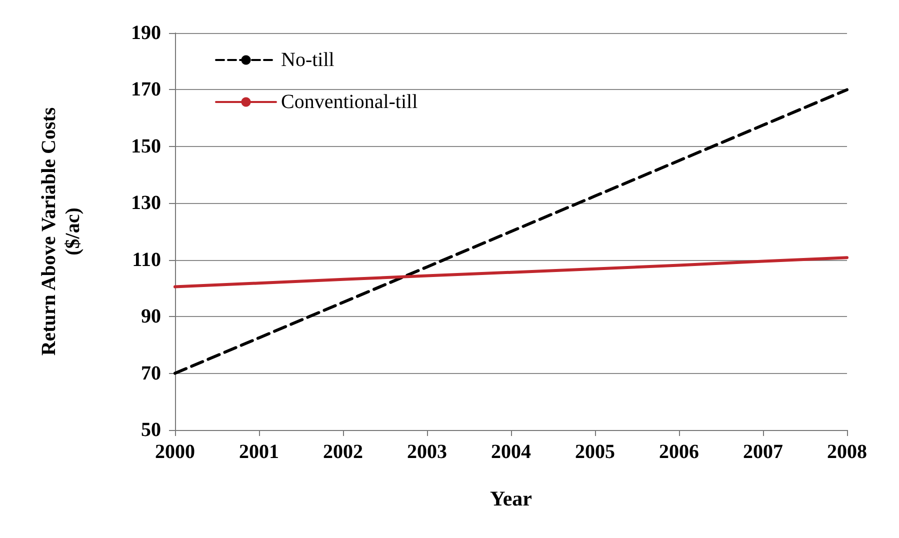  What do you see at coordinates (146, 146) in the screenshot?
I see `y-tick-label: 150` at bounding box center [146, 146].